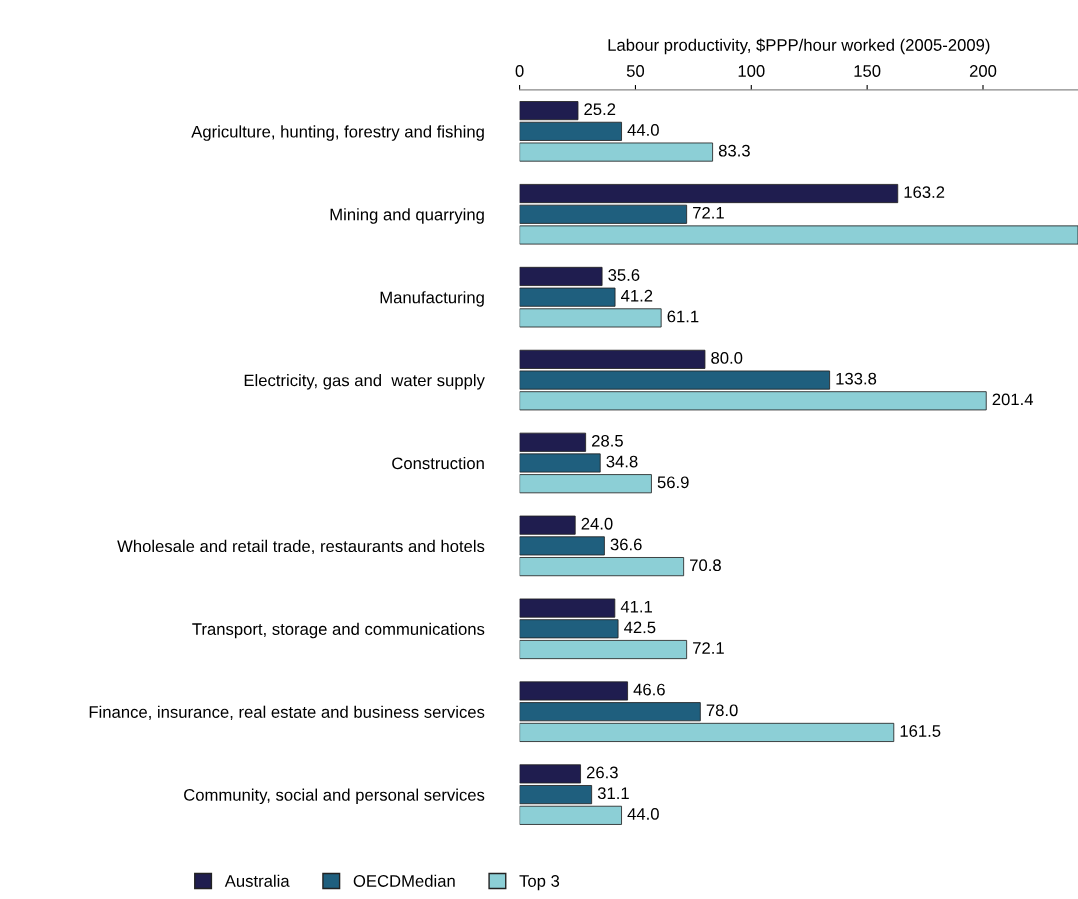 The height and width of the screenshot is (899, 1078). I want to click on data-label: 41.2, so click(637, 295).